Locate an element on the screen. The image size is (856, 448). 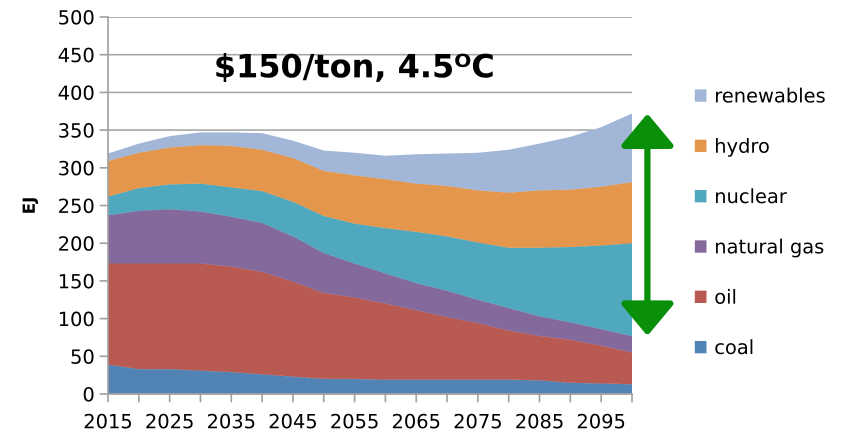
legend-label: coal is located at coordinates (733, 346).